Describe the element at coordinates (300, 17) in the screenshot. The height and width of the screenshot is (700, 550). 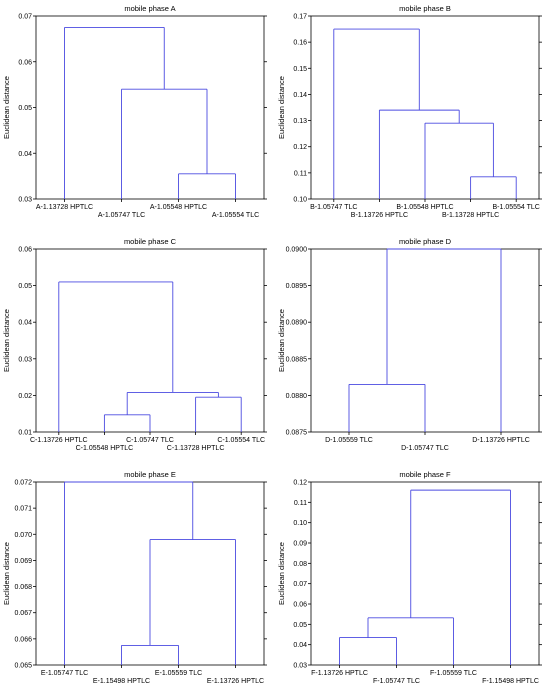
I see `y-tick-label: 0.17` at that location.